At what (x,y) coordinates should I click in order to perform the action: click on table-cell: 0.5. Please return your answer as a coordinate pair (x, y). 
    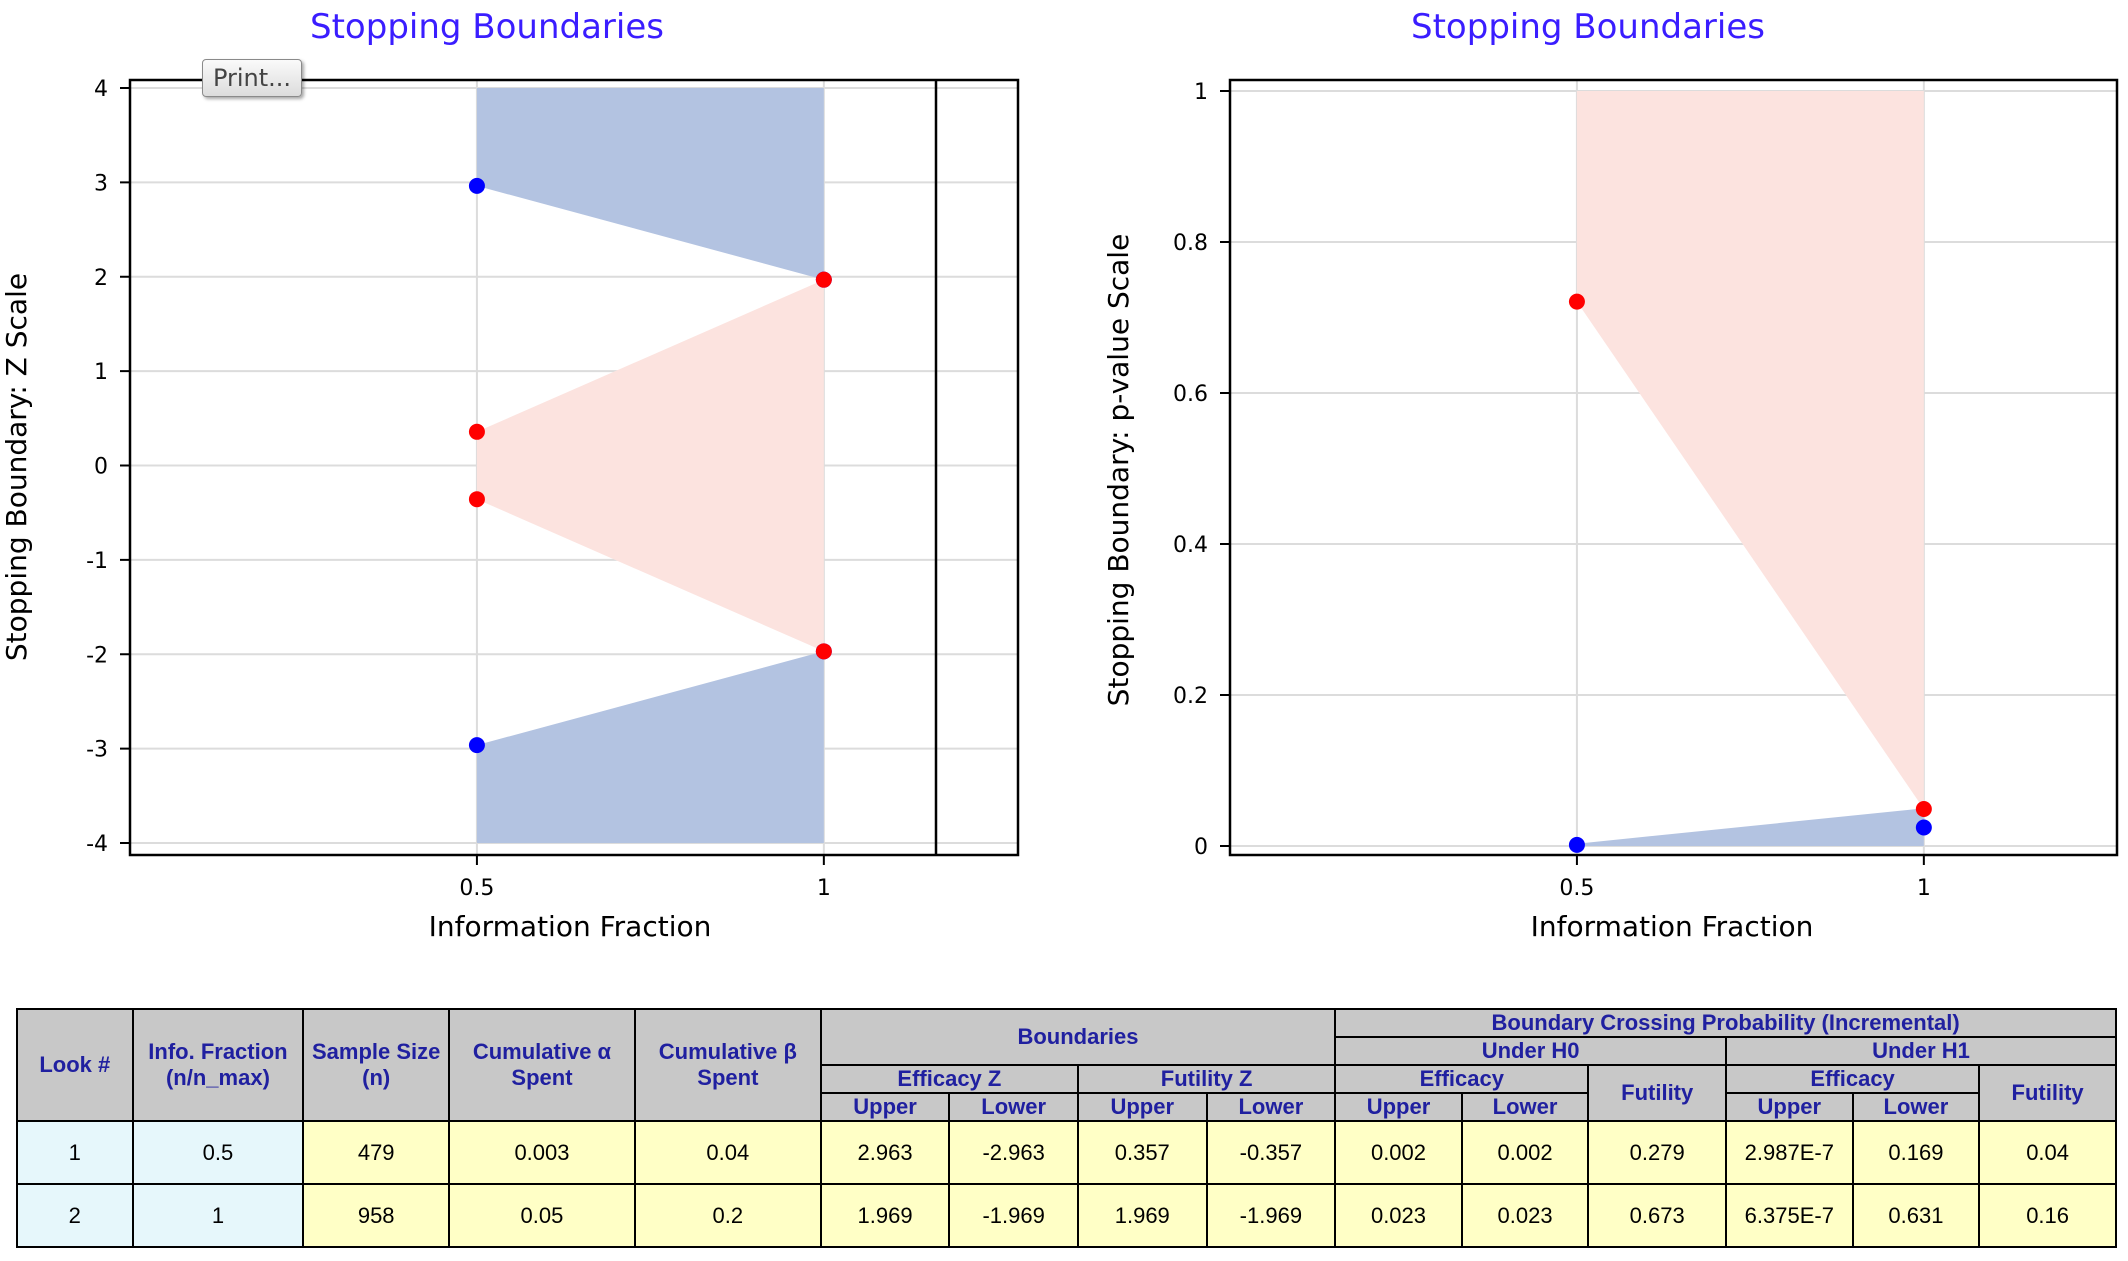
    Looking at the image, I should click on (218, 1152).